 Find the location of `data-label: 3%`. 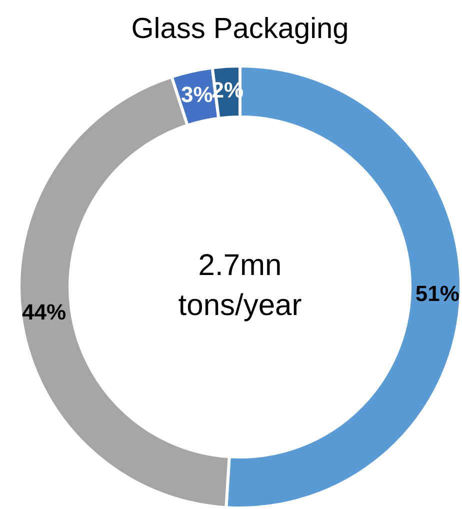

data-label: 3% is located at coordinates (197, 94).